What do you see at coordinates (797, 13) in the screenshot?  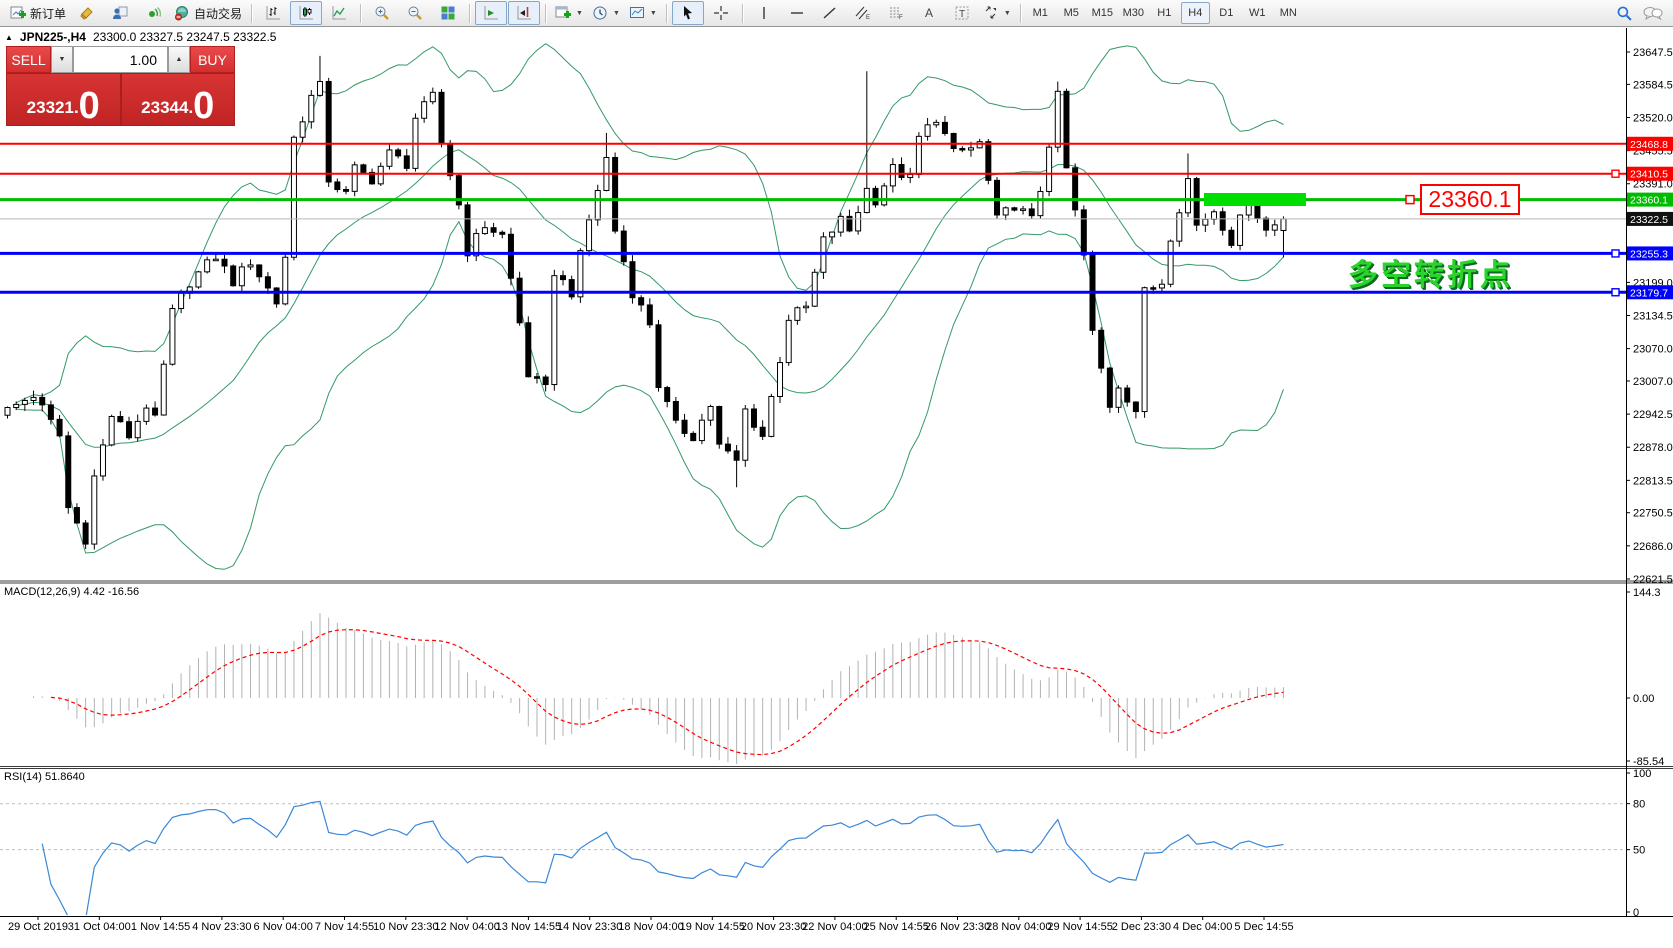 I see `horizontal-line-button` at bounding box center [797, 13].